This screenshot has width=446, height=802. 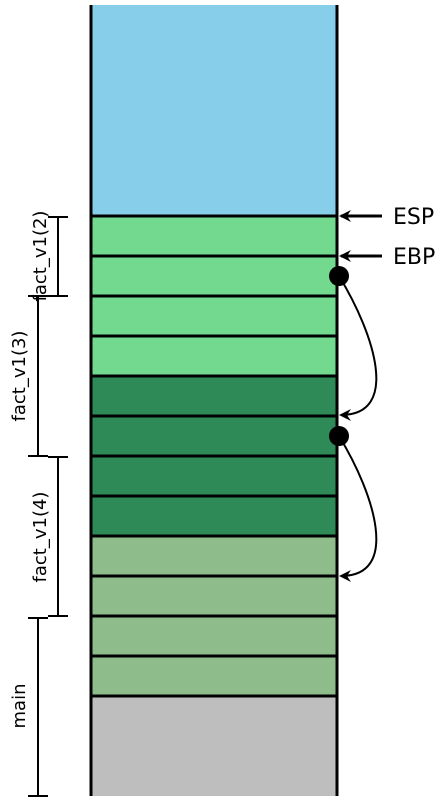 I want to click on frame-bracket-main: main, so click(x=28, y=707).